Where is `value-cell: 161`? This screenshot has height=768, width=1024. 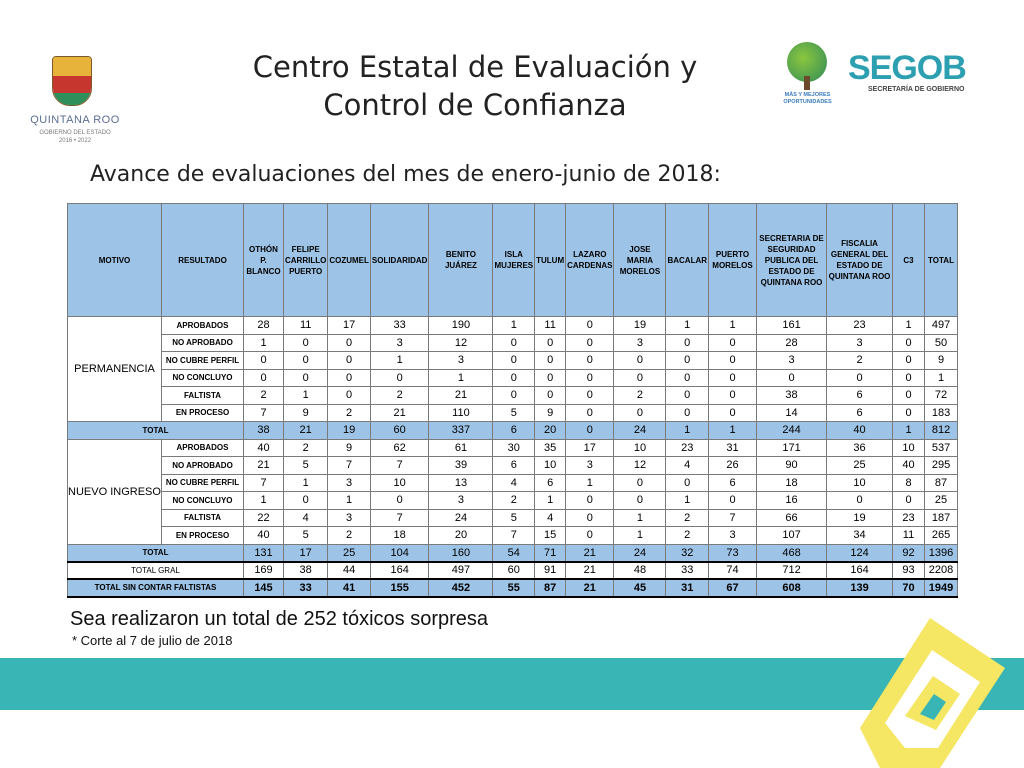
value-cell: 161 is located at coordinates (792, 325).